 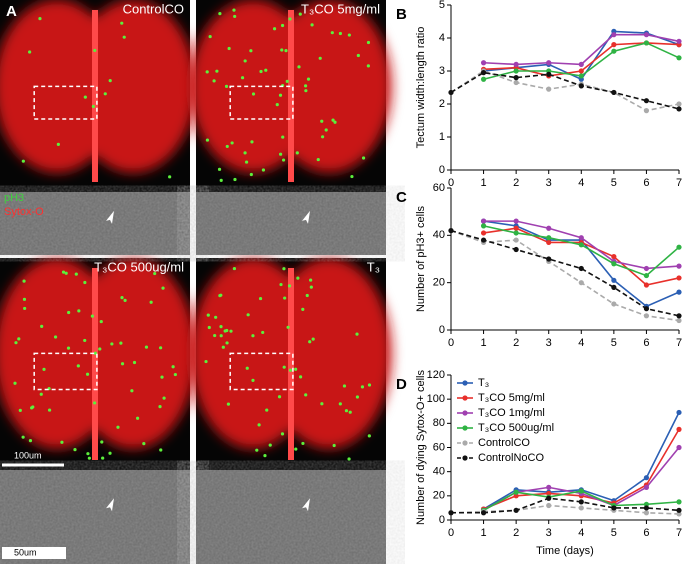 I want to click on panel-label: C, so click(x=401, y=197).